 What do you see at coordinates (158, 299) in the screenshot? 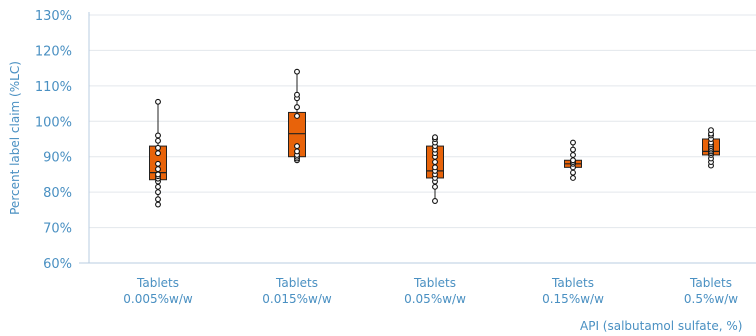
I see `category-label-line2: 0.005%w/w` at bounding box center [158, 299].